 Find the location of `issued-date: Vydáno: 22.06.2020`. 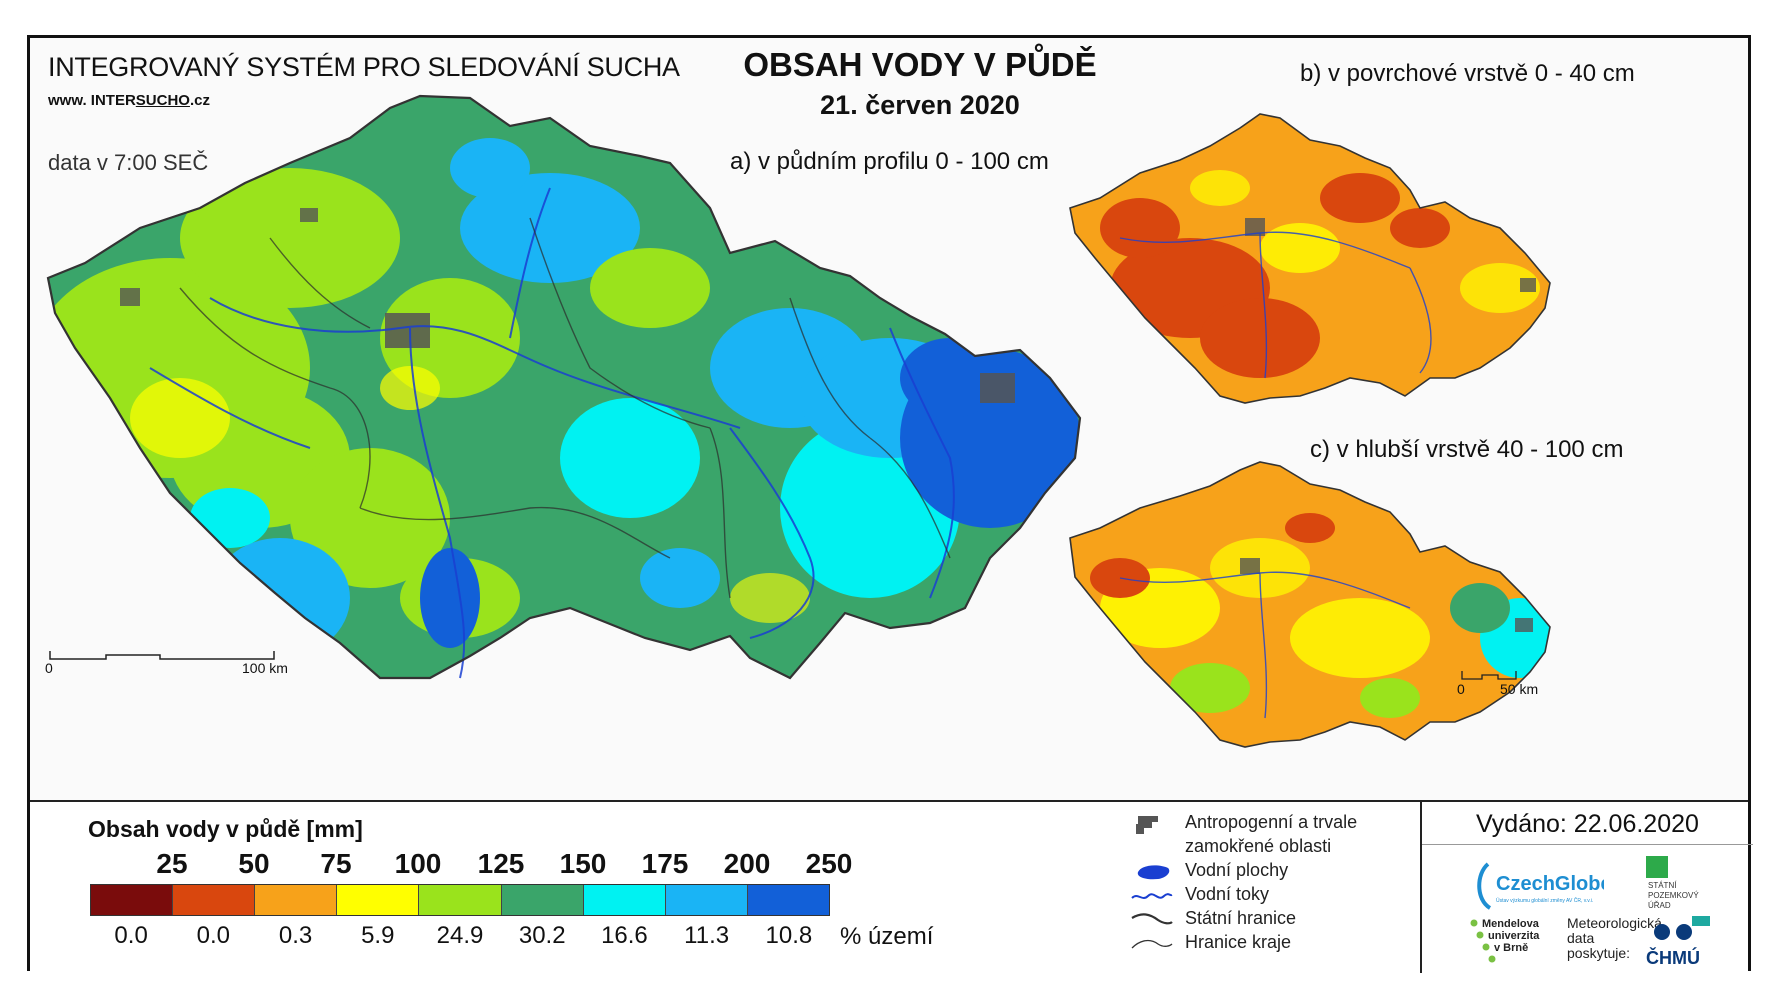

issued-date: Vydáno: 22.06.2020 is located at coordinates (1587, 824).